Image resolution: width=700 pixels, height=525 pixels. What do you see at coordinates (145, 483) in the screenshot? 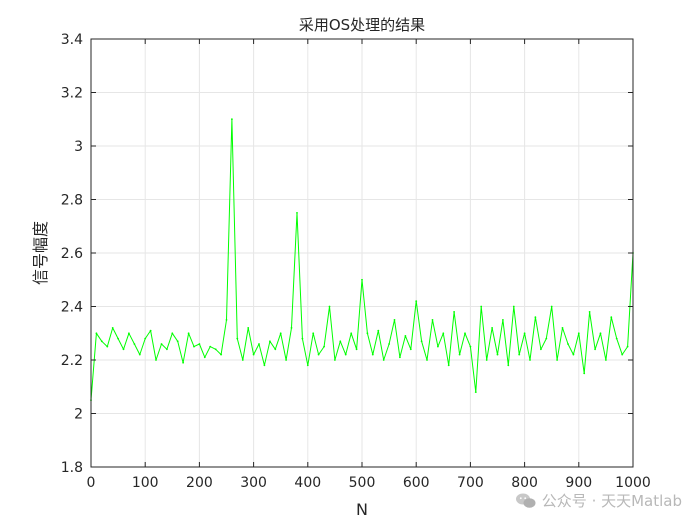
I see `x-tick-label: 100` at bounding box center [145, 483].